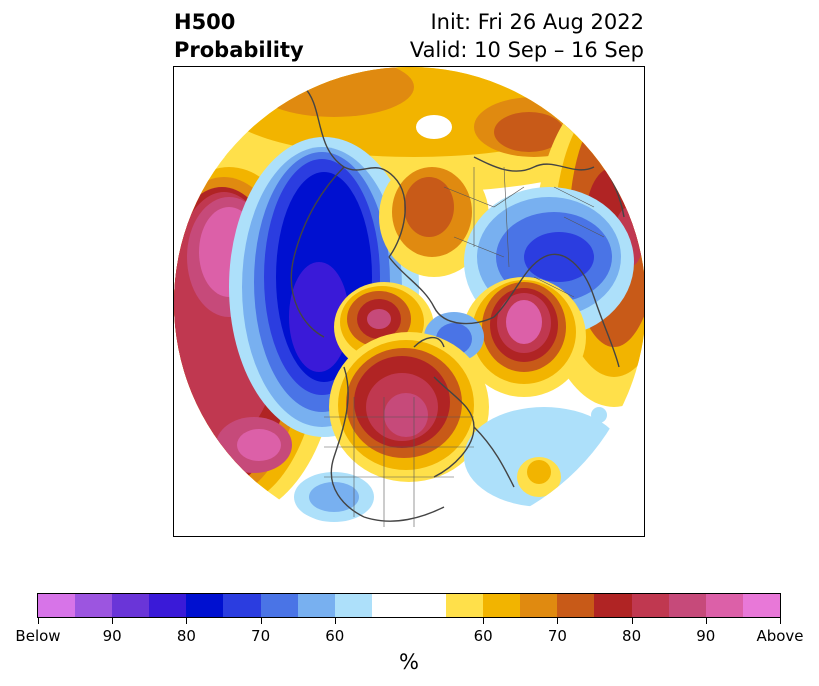 Image resolution: width=819 pixels, height=686 pixels. What do you see at coordinates (409, 662) in the screenshot?
I see `colorbar-units: %` at bounding box center [409, 662].